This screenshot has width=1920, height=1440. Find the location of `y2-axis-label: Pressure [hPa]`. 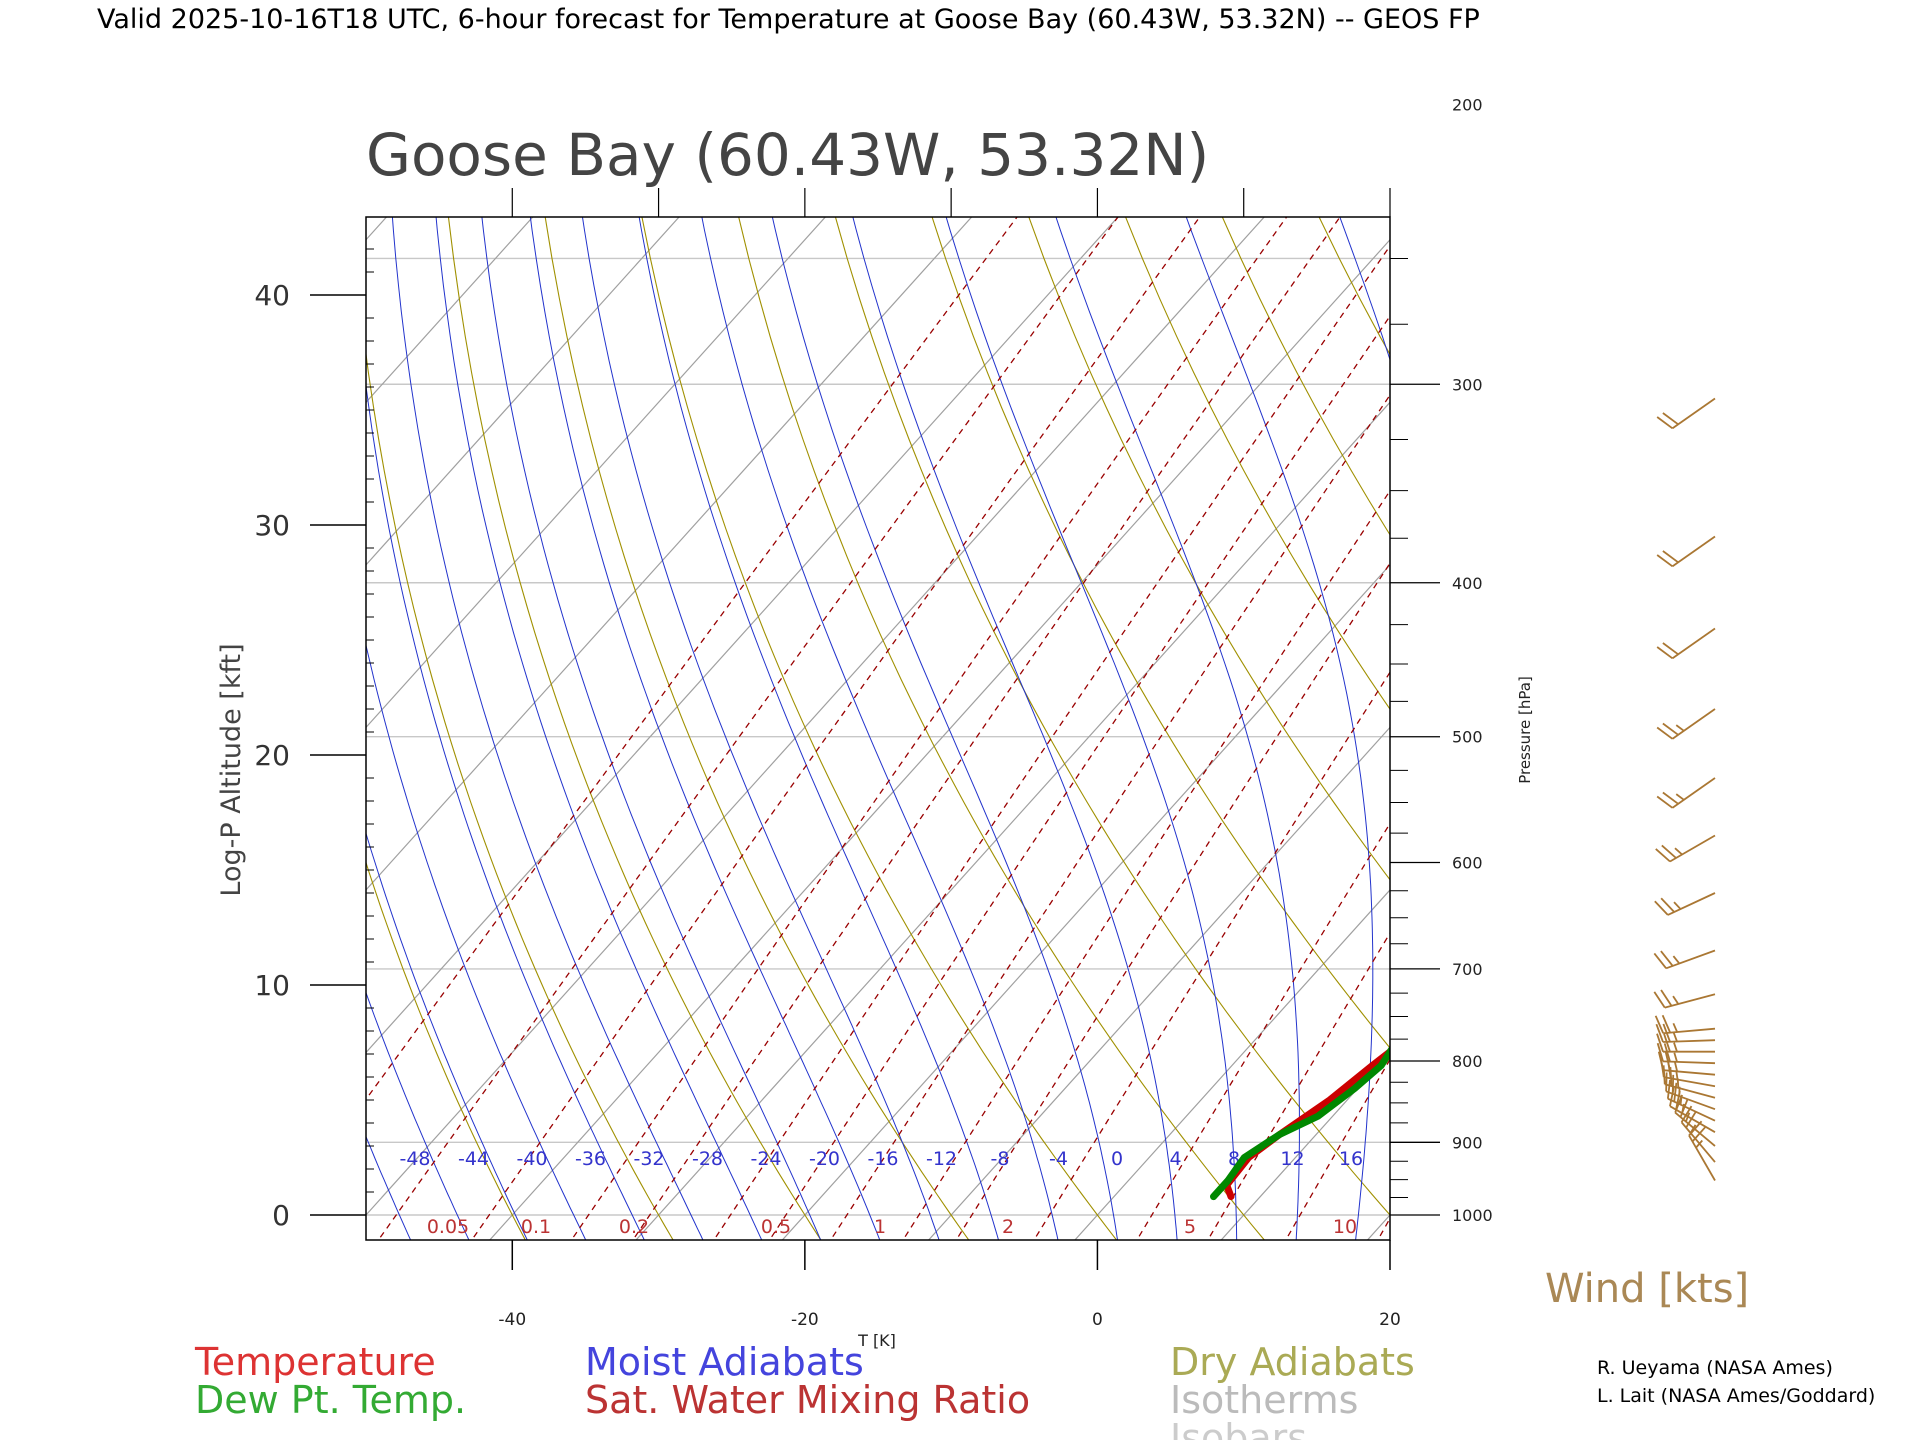

y2-axis-label: Pressure [hPa] is located at coordinates (1525, 730).